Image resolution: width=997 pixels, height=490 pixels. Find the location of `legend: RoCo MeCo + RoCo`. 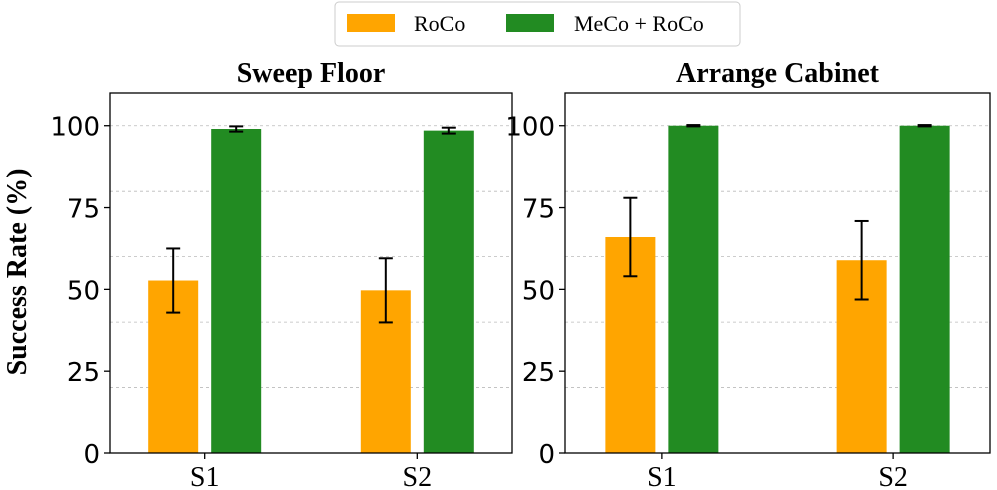

legend: RoCo MeCo + RoCo is located at coordinates (537, 24).